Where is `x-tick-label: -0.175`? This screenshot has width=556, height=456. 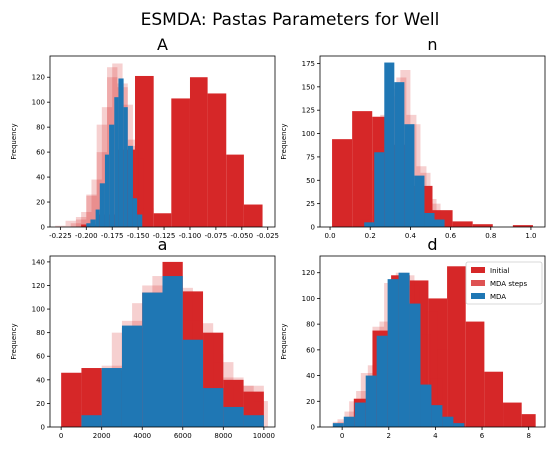 x-tick-label: -0.175 is located at coordinates (112, 236).